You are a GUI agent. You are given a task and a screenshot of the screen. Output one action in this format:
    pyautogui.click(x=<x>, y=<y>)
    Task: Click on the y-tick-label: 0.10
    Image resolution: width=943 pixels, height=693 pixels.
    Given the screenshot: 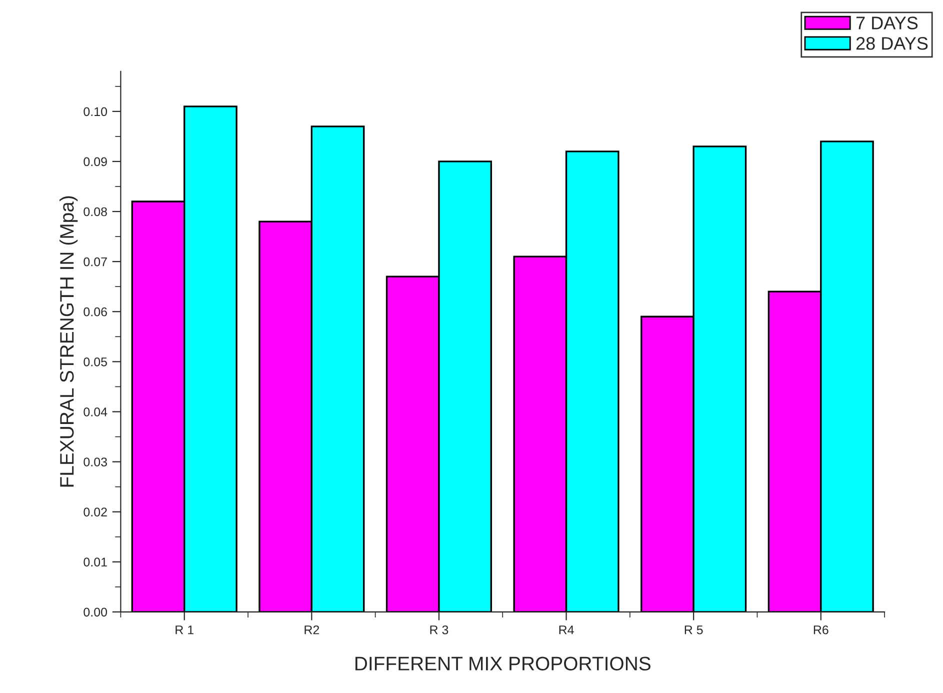 What is the action you would take?
    pyautogui.click(x=96, y=111)
    